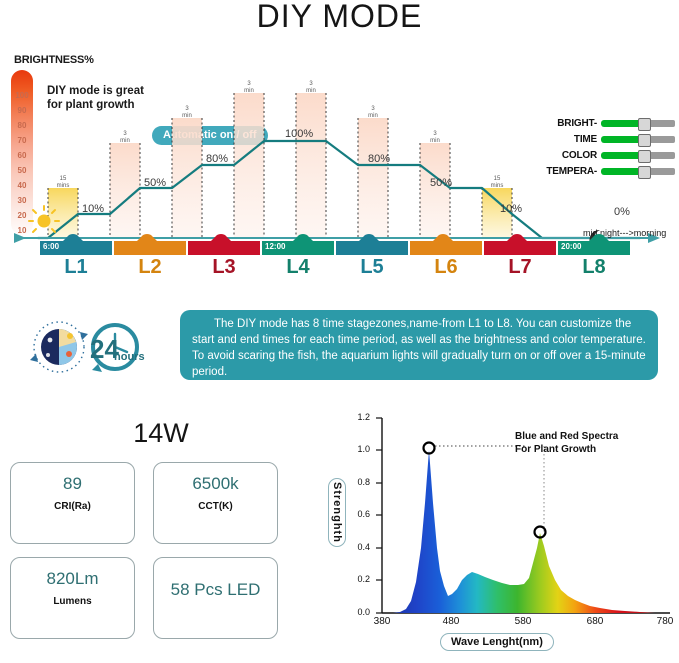 The height and width of the screenshot is (663, 679). What do you see at coordinates (435, 141) in the screenshot?
I see `ramp-label-7-unit: min` at bounding box center [435, 141].